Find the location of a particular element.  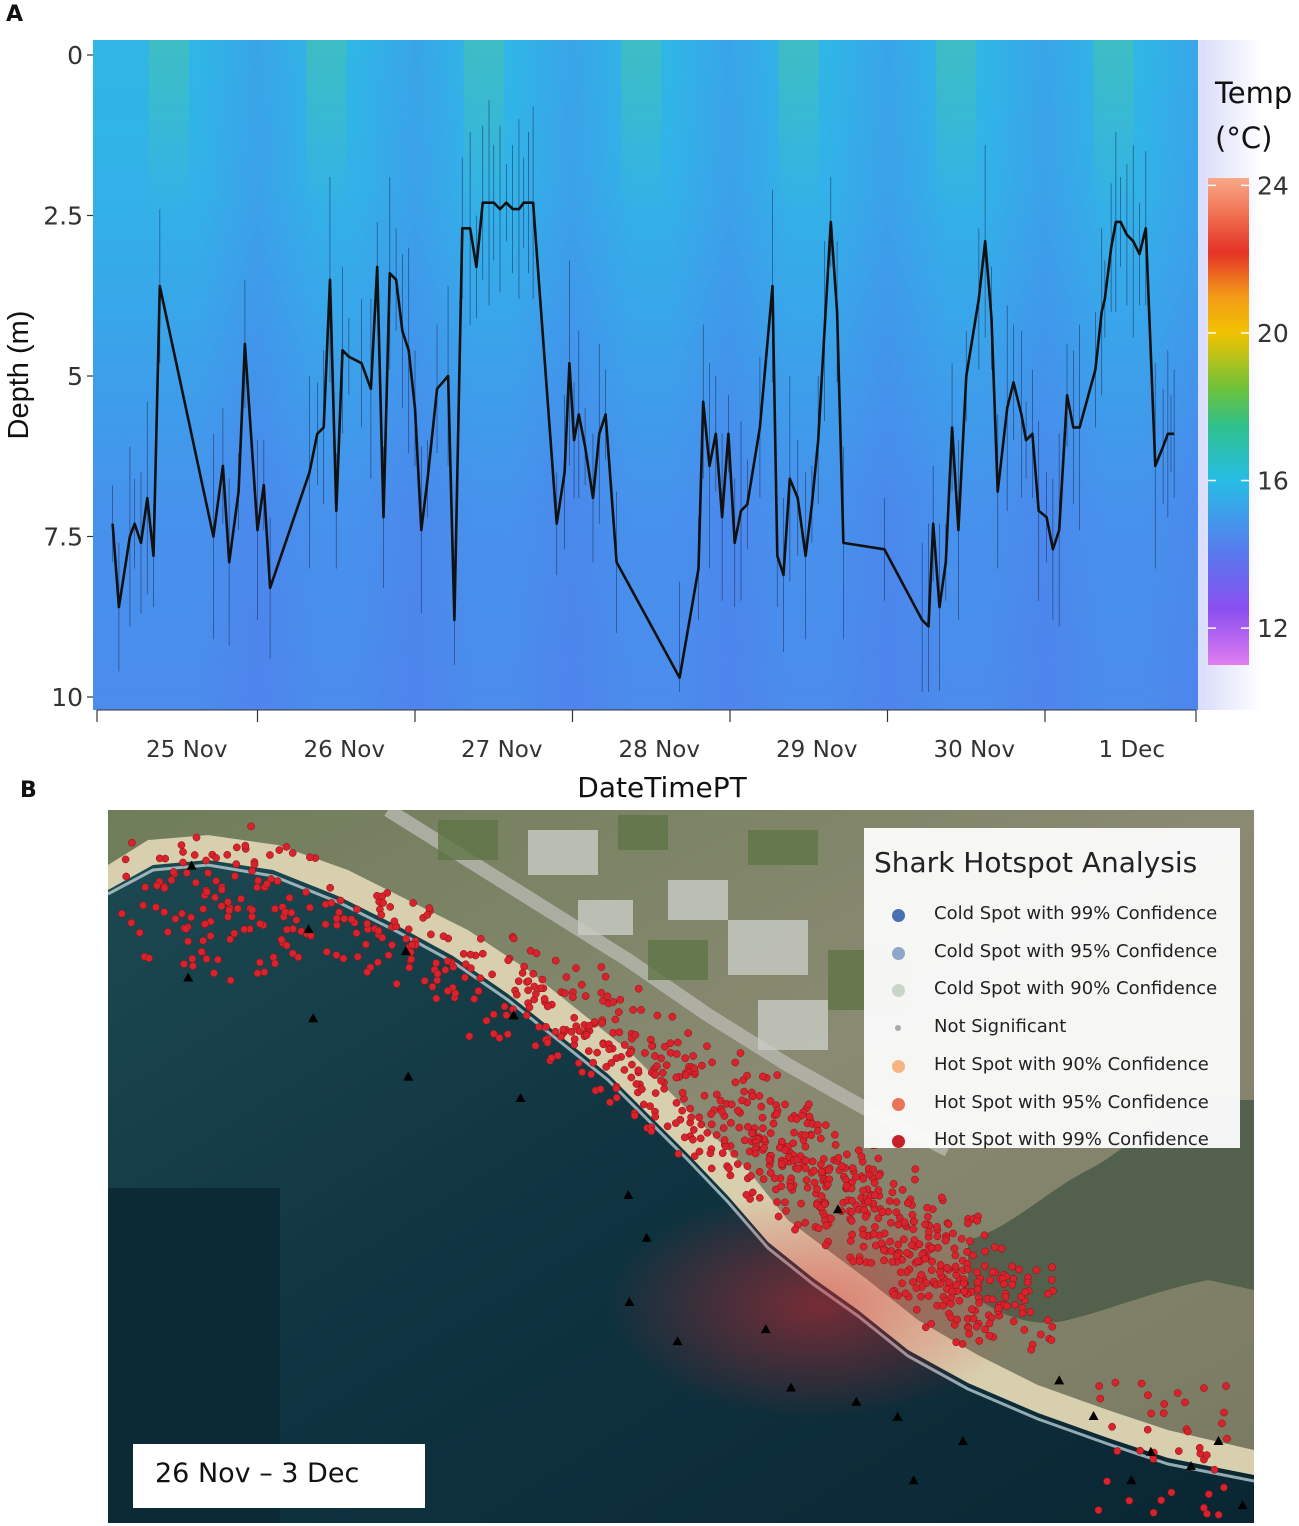

legend-item: Not Significant is located at coordinates (1052, 1031).